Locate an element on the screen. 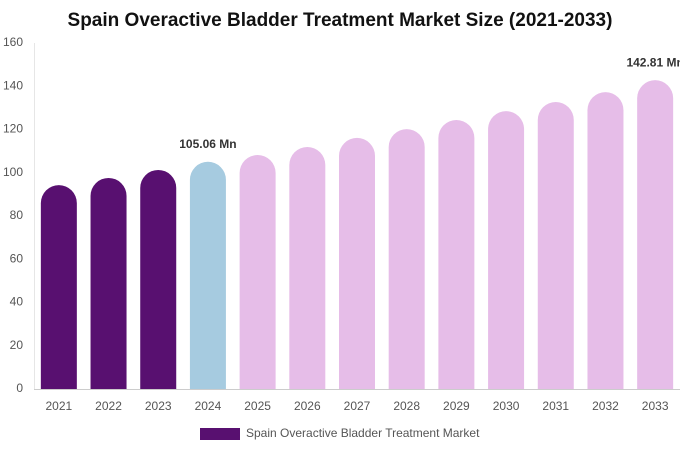 Image resolution: width=680 pixels, height=450 pixels. x-tick-label: 2029 is located at coordinates (456, 406).